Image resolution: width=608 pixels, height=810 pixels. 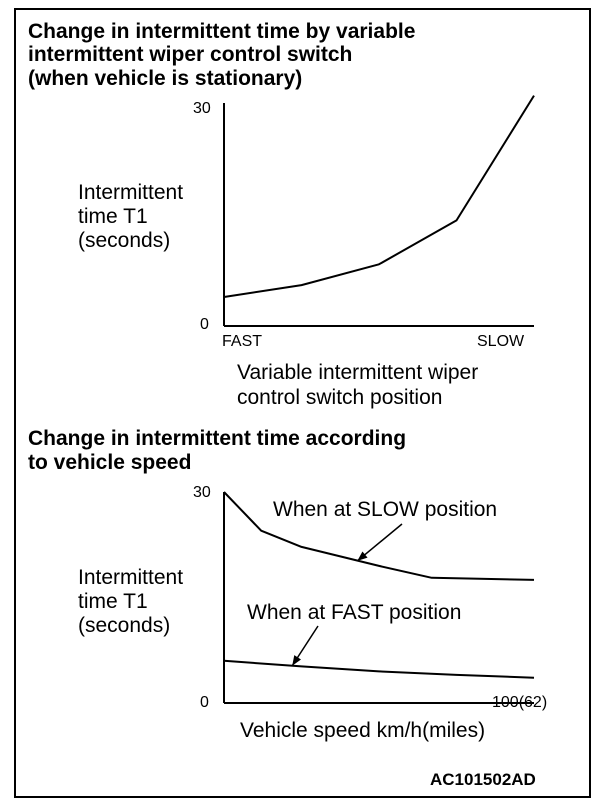 I want to click on chart1-x-tick-label-fast: FAST, so click(x=242, y=341).